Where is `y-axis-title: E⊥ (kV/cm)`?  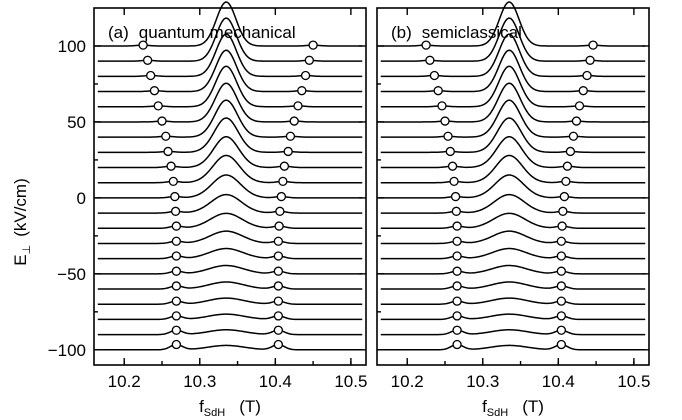
y-axis-title: E⊥ (kV/cm) is located at coordinates (22, 221).